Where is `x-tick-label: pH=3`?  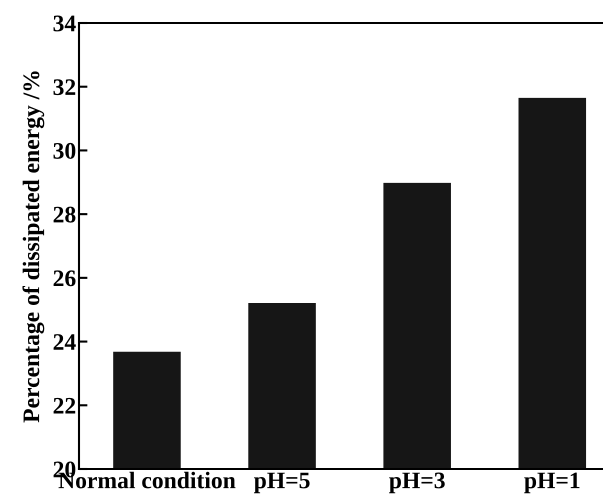
x-tick-label: pH=3 is located at coordinates (417, 483).